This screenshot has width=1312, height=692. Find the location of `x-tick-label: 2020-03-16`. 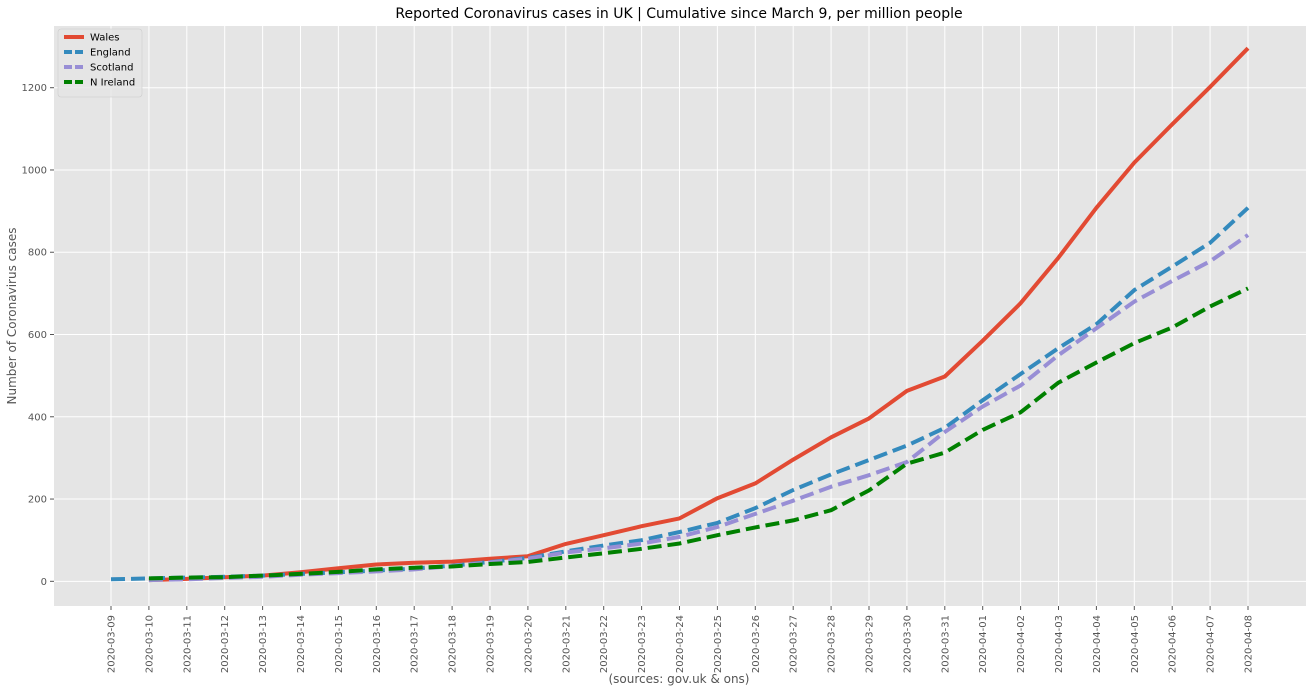

x-tick-label: 2020-03-16 is located at coordinates (377, 644).